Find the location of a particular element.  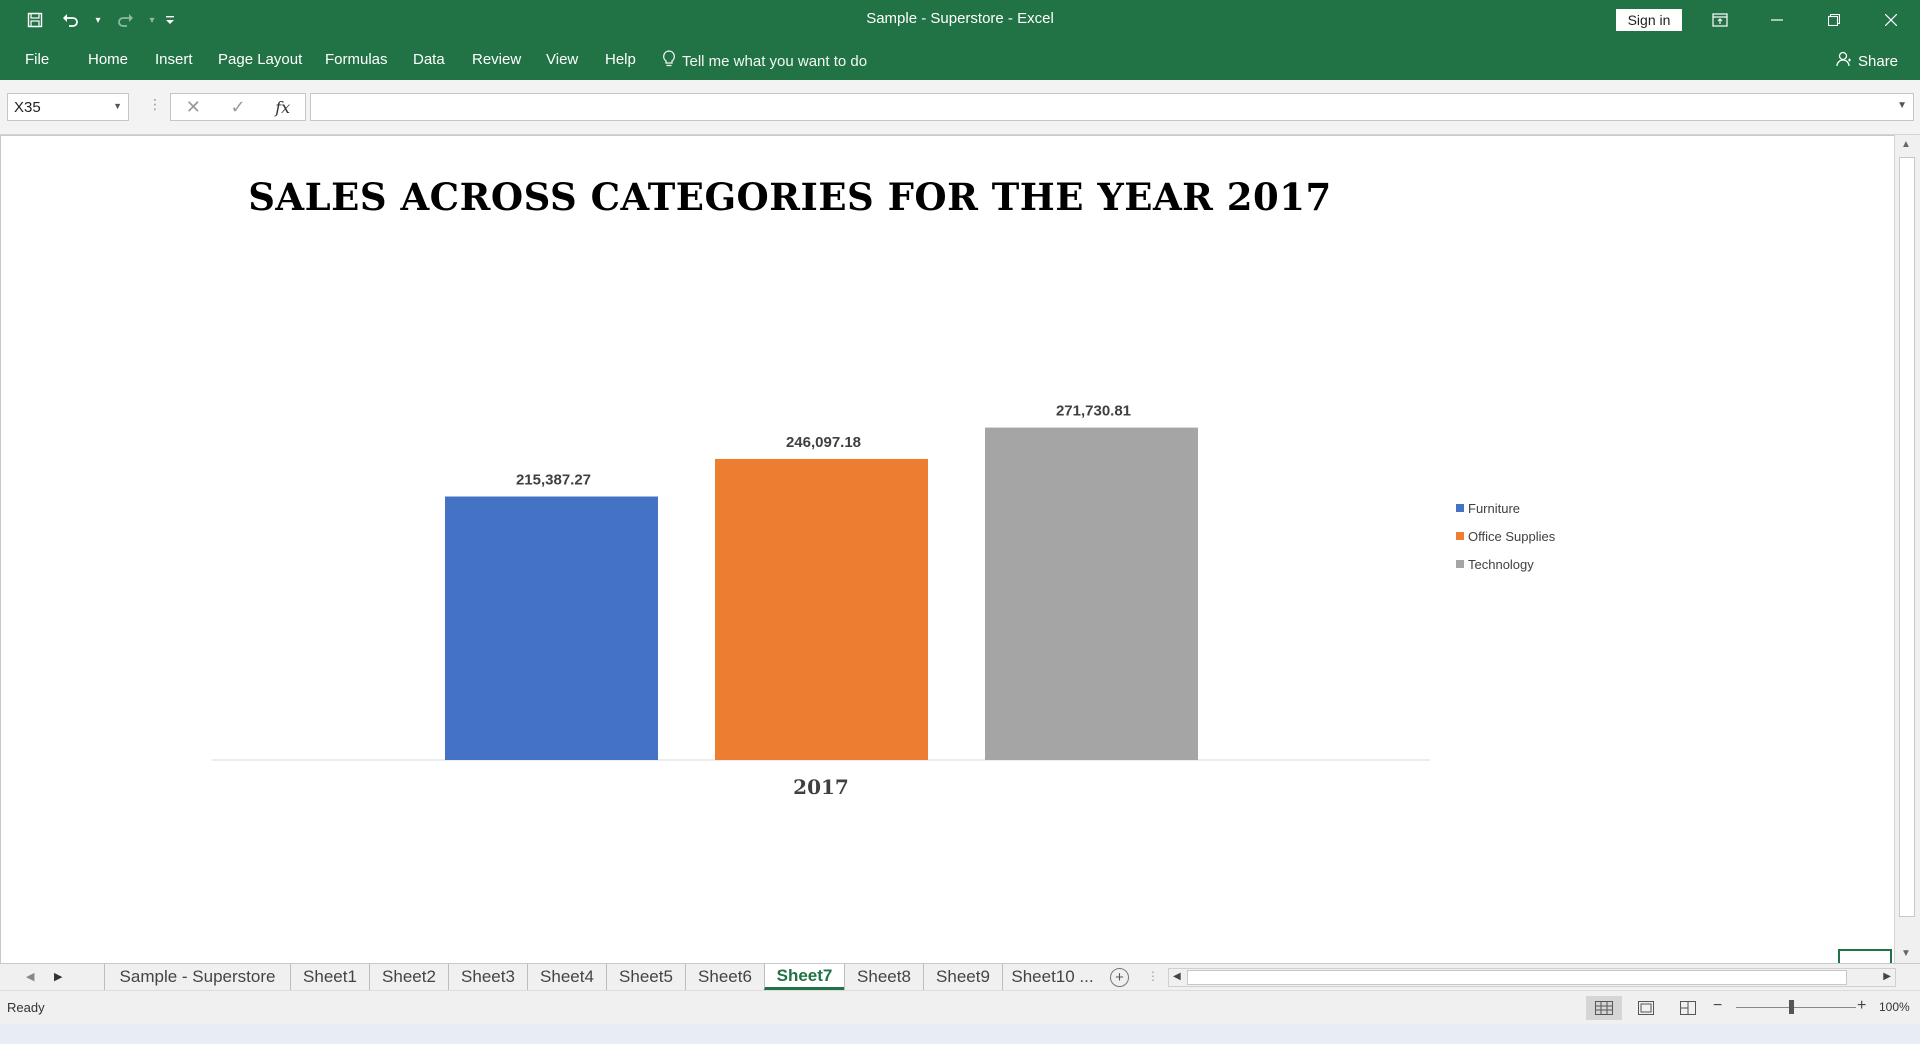

scroll-right-icon: ▶ is located at coordinates (1887, 976).